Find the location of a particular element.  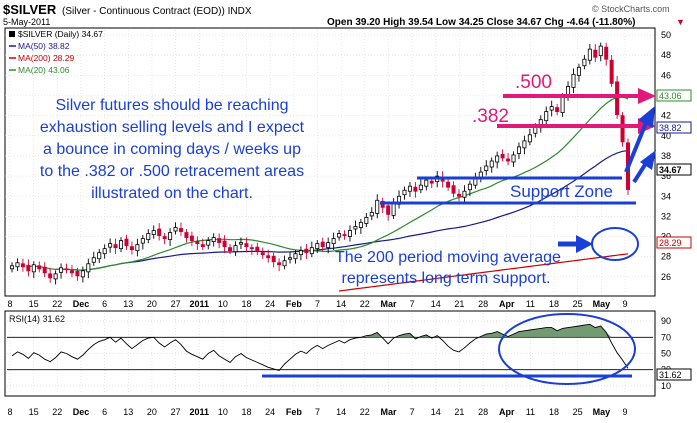

price-x-tick: 22 is located at coordinates (365, 304).